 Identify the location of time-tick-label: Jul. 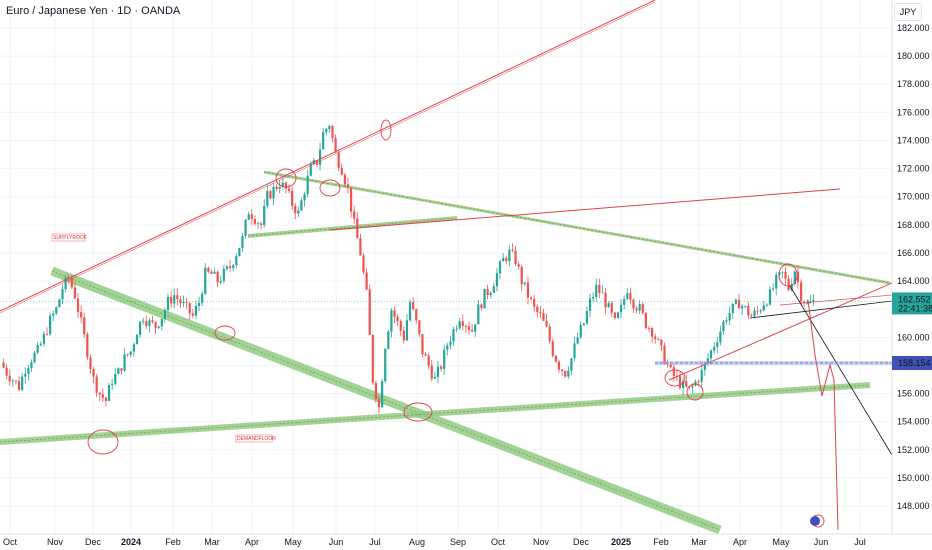
(375, 542).